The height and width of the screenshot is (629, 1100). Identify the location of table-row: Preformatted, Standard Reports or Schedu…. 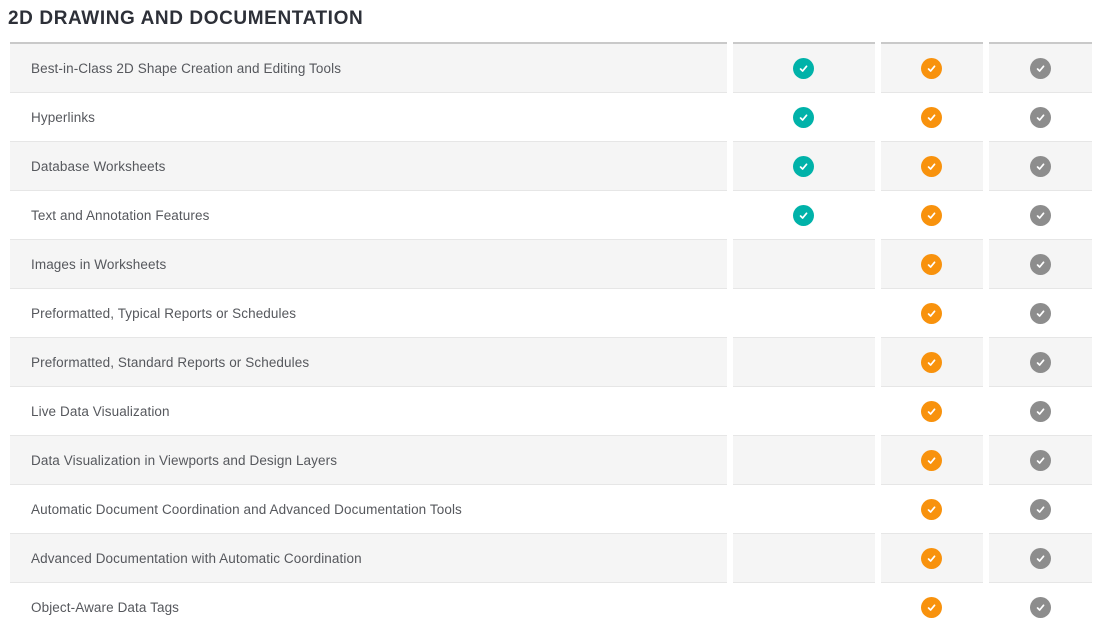
(551, 362).